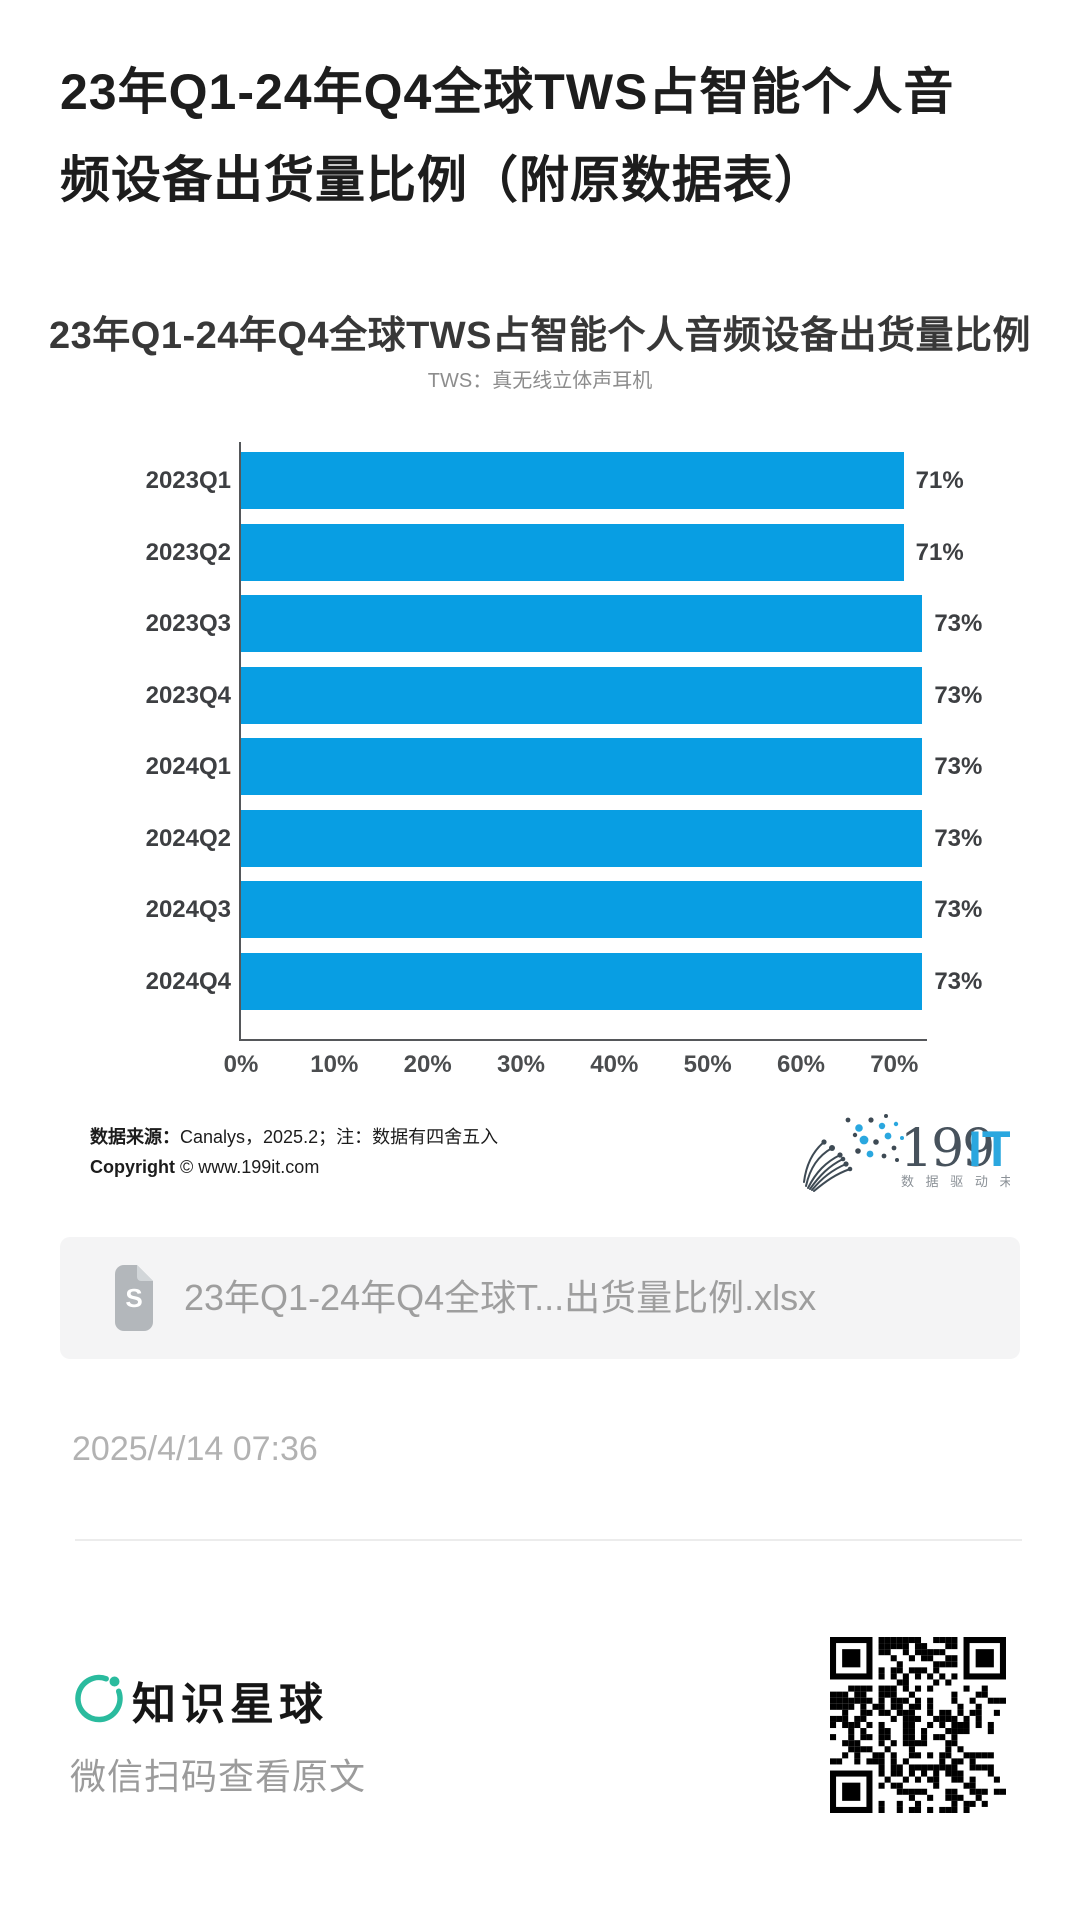  Describe the element at coordinates (230, 1704) in the screenshot. I see `footer-brand-name: 知识星球` at that location.